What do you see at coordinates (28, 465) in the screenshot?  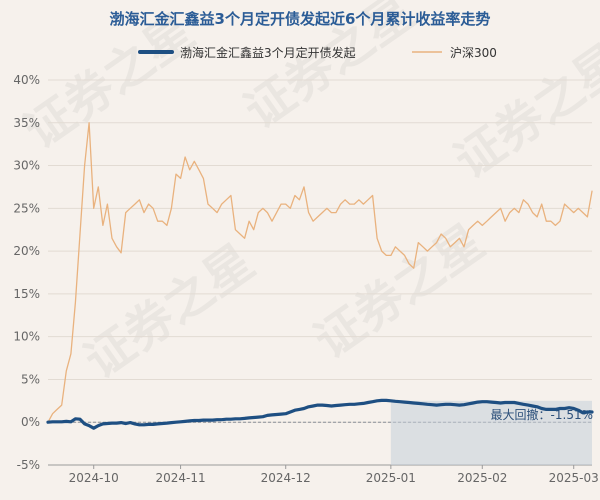 I see `y-tick-label: -5%` at bounding box center [28, 465].